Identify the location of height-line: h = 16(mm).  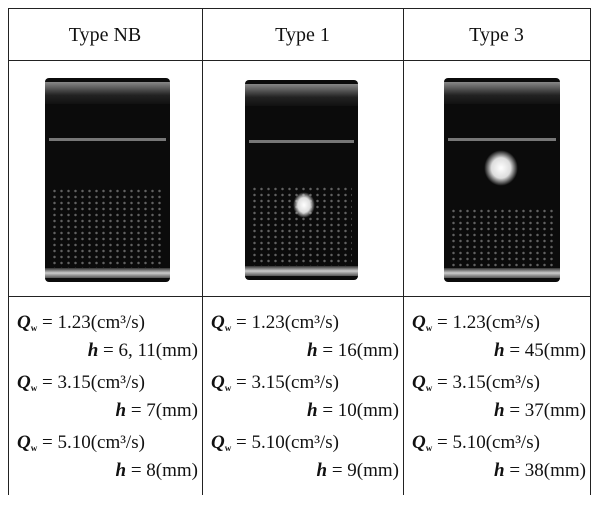
(353, 351).